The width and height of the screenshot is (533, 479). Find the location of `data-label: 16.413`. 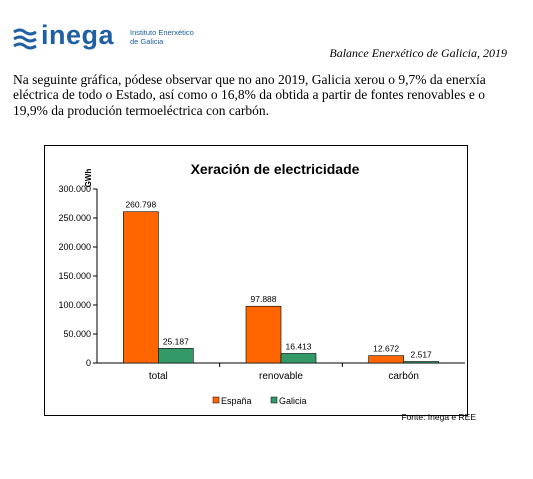

data-label: 16.413 is located at coordinates (299, 346).